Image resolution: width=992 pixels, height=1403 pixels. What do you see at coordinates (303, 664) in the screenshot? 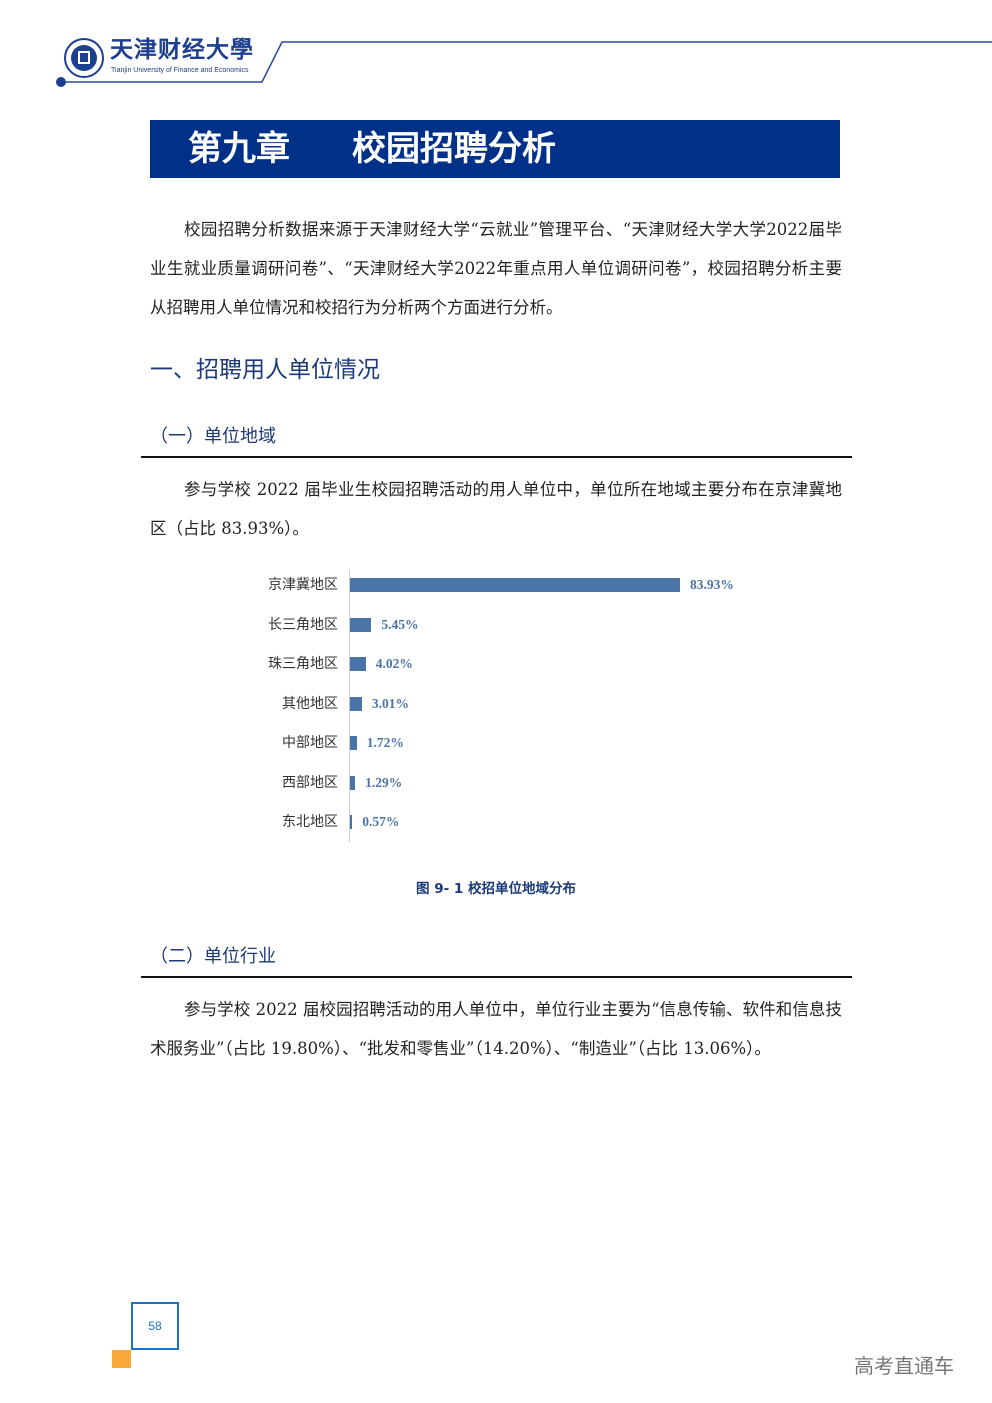
I see `category-label: 珠三角地区` at bounding box center [303, 664].